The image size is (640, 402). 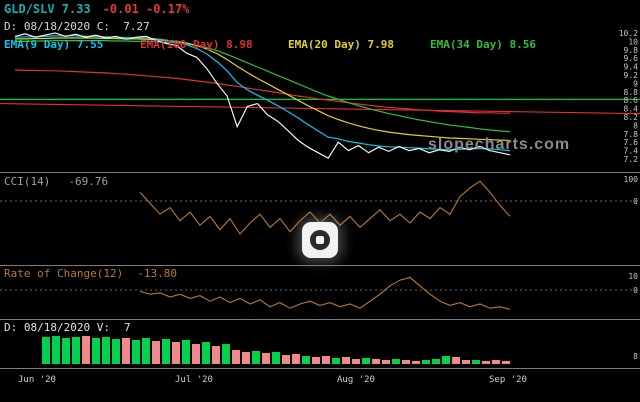 What do you see at coordinates (57, 327) in the screenshot?
I see `volume-date-label: D: 08/18/2020 V:` at bounding box center [57, 327].